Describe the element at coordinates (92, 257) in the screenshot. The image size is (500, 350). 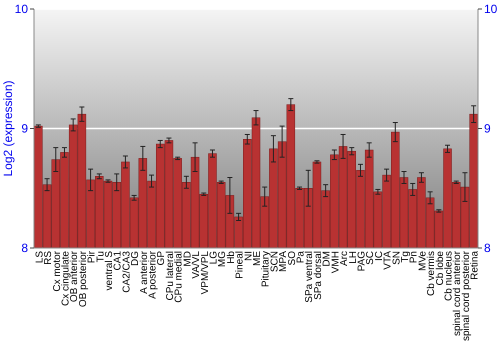
I see `x-tick-label: Pir` at that location.